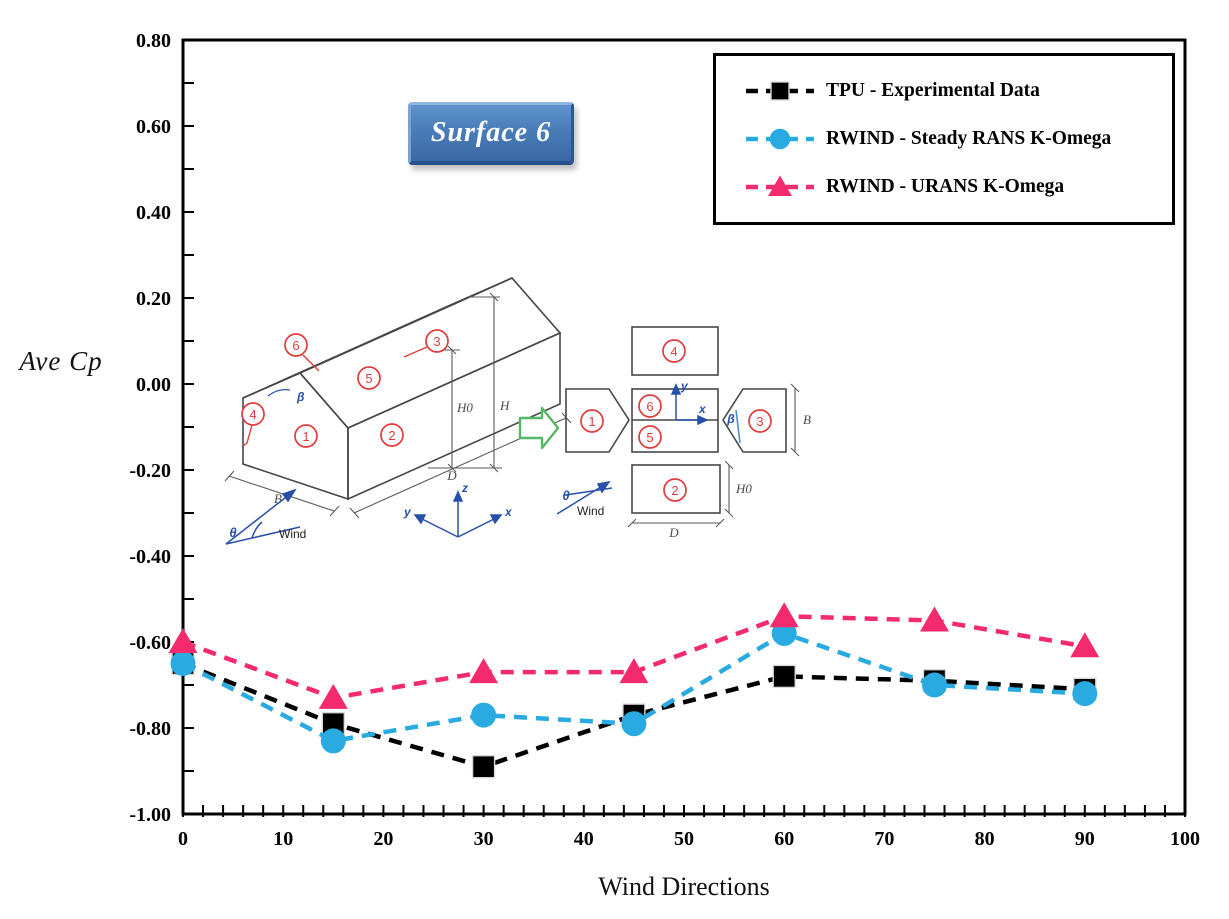 This screenshot has height=919, width=1229. Describe the element at coordinates (759, 421) in the screenshot. I see `flat-surface-3: 3` at that location.